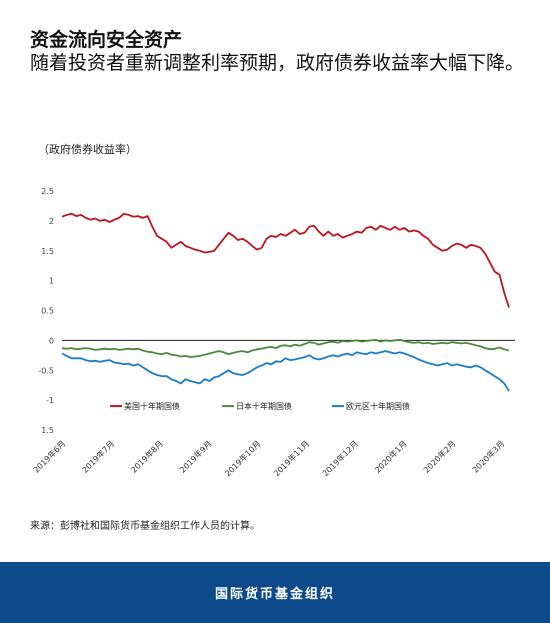 The height and width of the screenshot is (623, 550). I want to click on y-tick-label: 2, so click(51, 221).